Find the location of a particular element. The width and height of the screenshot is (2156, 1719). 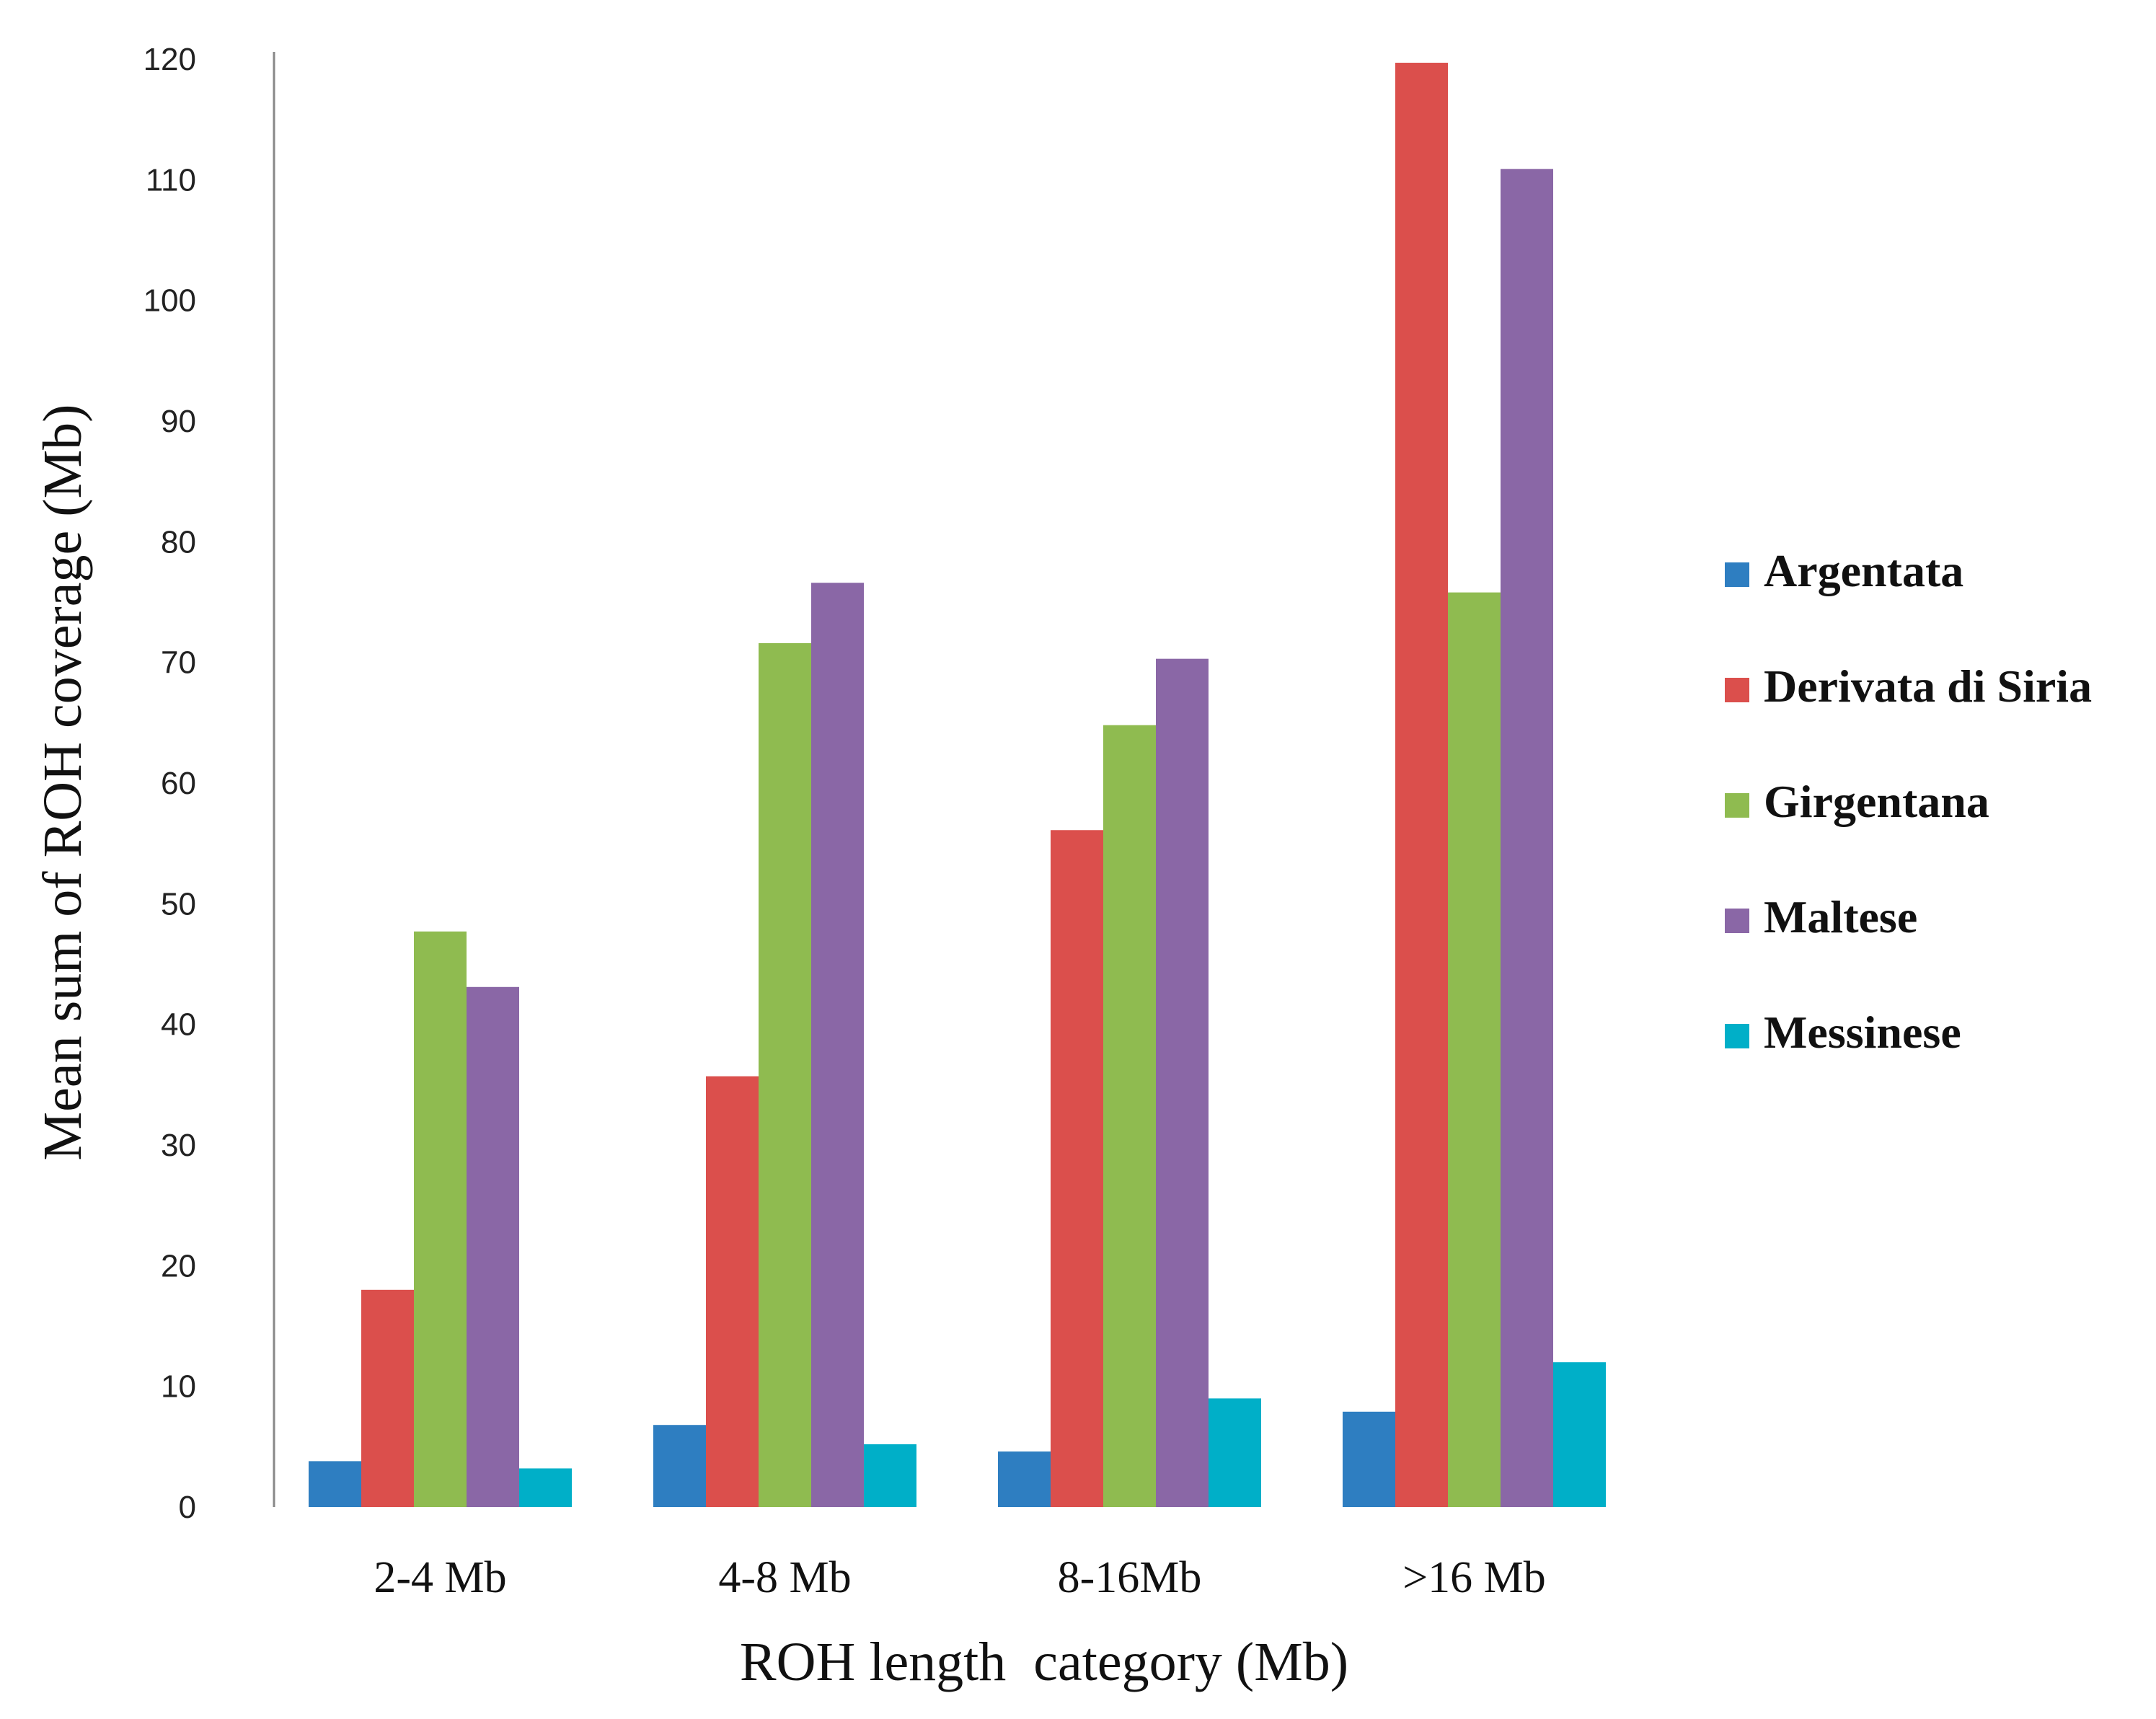

x-tick-label: >16 Mb is located at coordinates (1474, 1577).